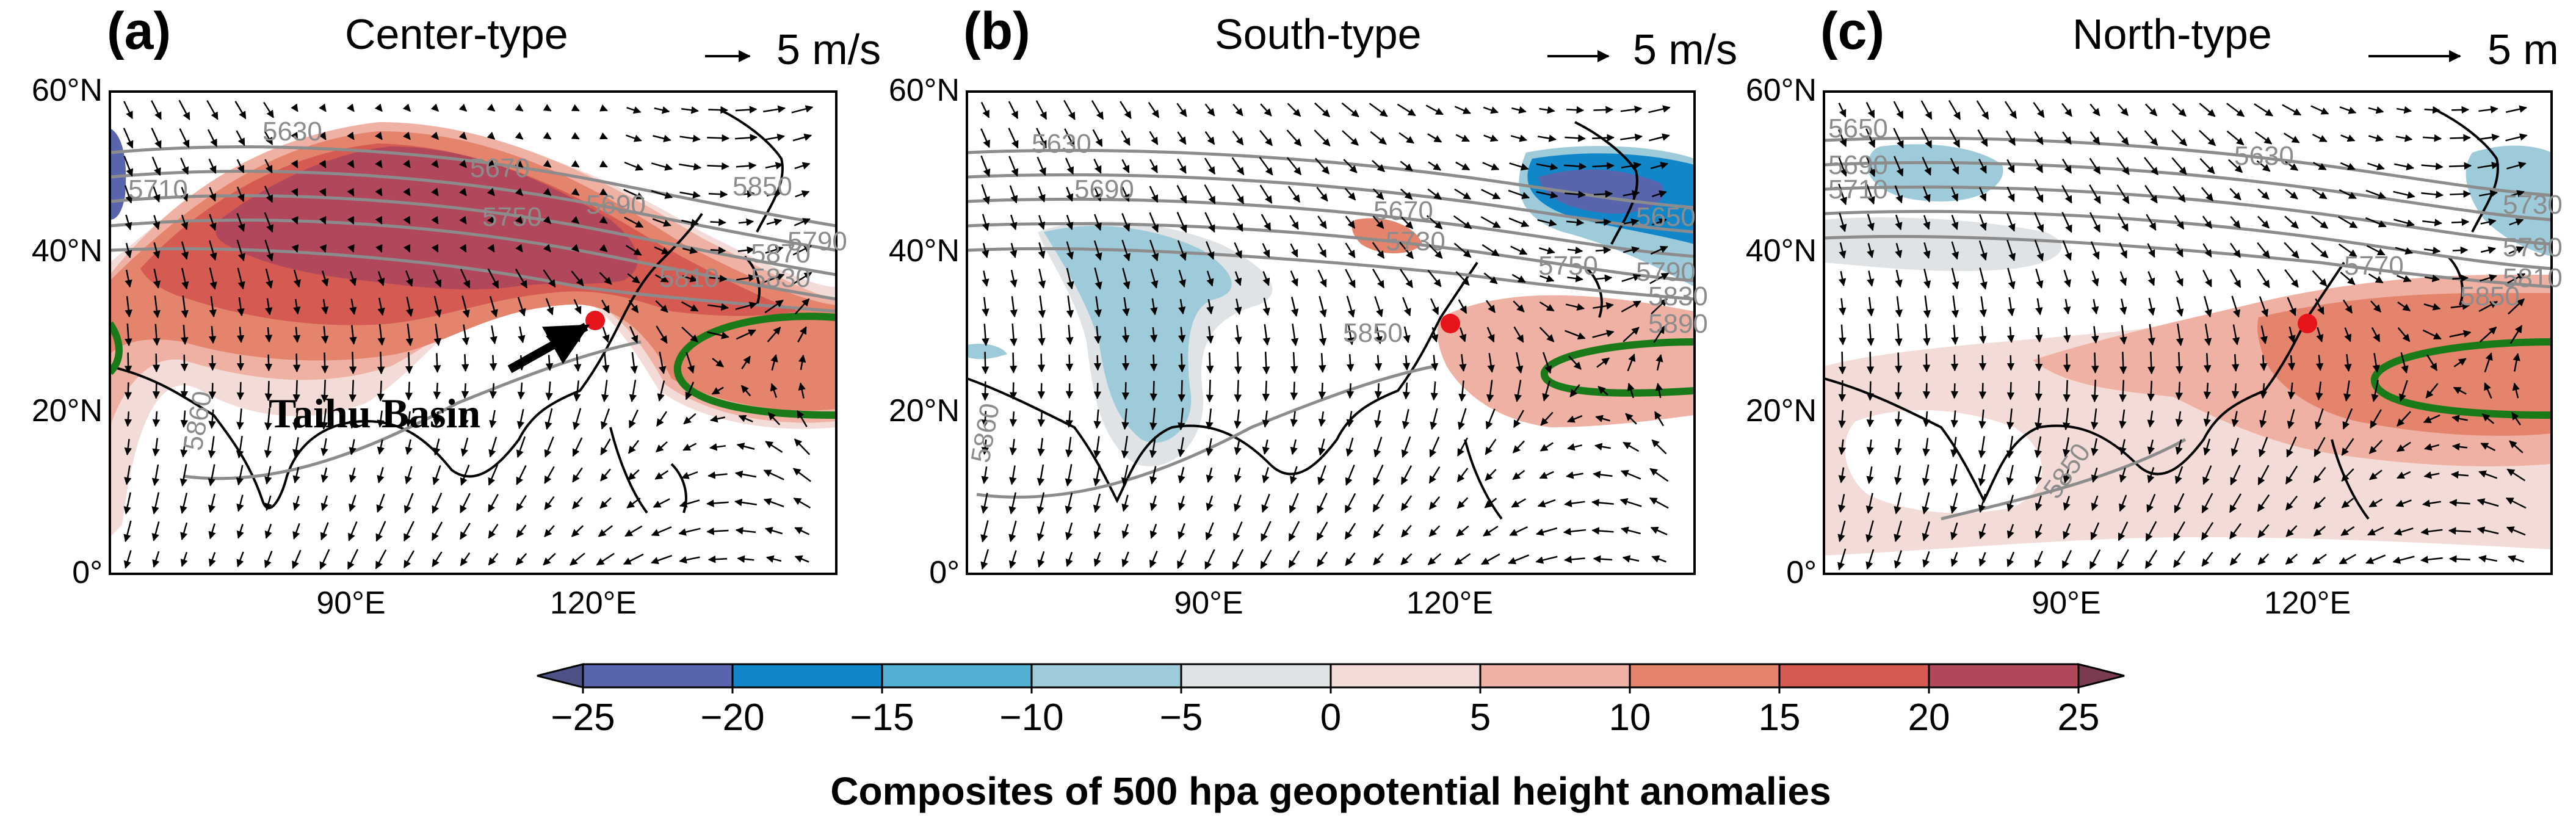  I want to click on panel-b-anomaly-neg10b, so click(987, 352).